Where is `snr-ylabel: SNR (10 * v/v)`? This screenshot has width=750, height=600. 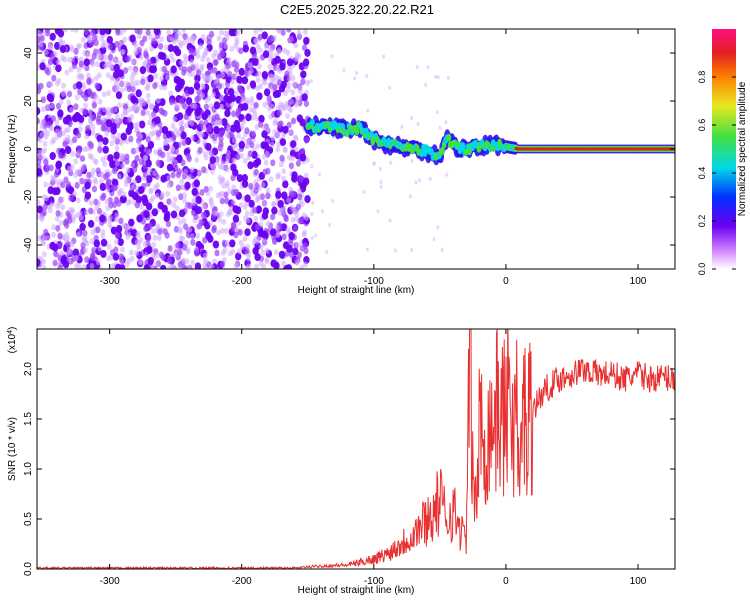
snr-ylabel: SNR (10 * v/v) is located at coordinates (12, 449).